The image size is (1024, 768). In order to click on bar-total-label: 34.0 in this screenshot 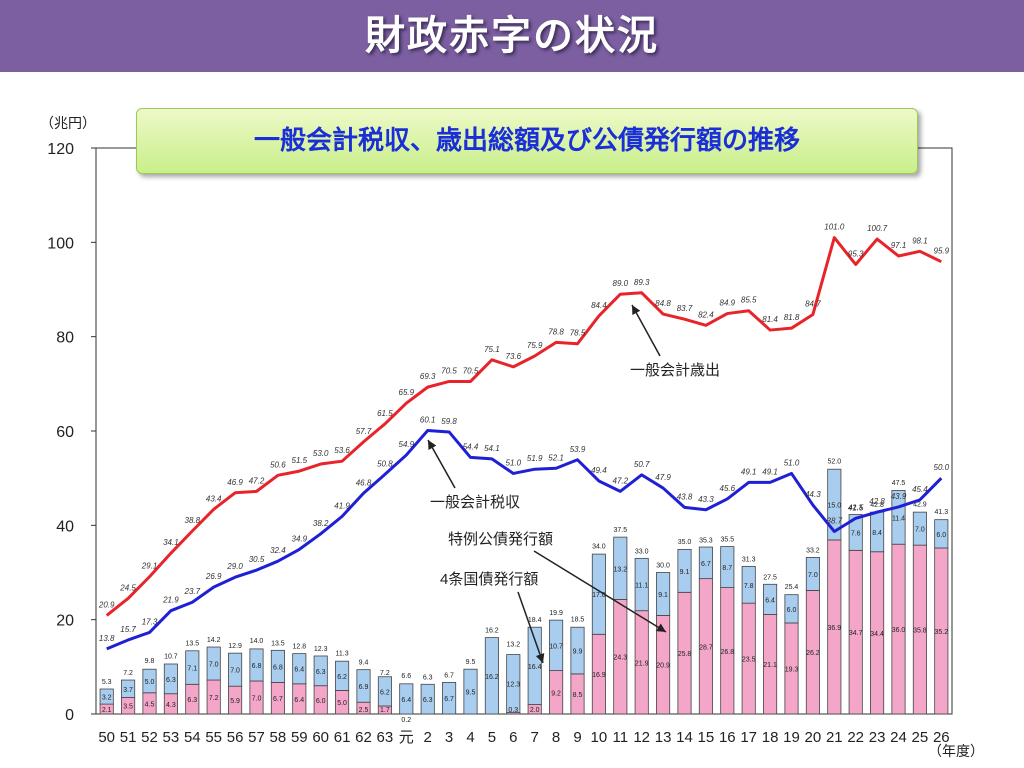, I will do `click(599, 547)`.